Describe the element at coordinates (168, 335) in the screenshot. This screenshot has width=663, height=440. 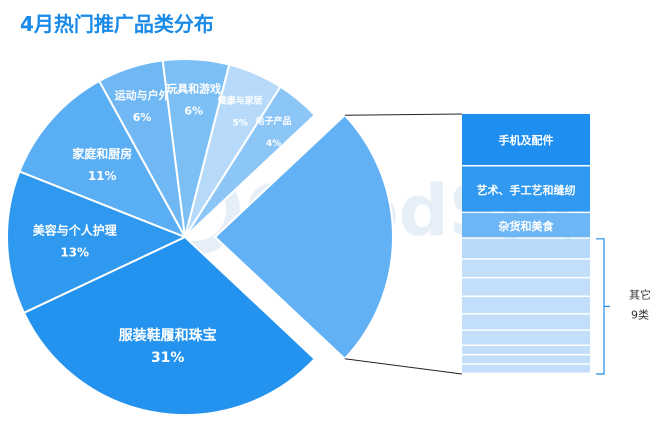
I see `slice-label: 服装鞋履和珠宝` at that location.